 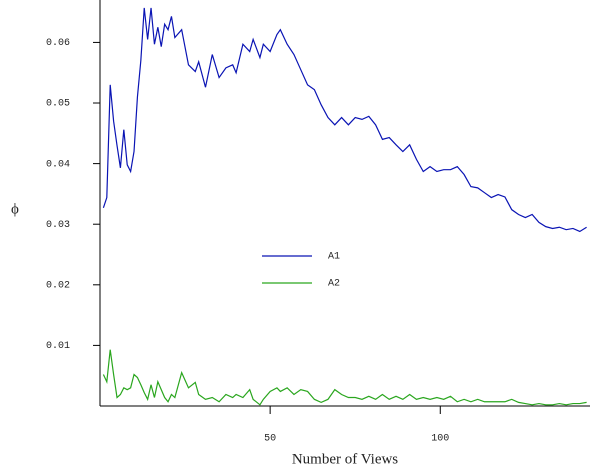 I want to click on y-tick-label: 0.04, so click(x=58, y=164).